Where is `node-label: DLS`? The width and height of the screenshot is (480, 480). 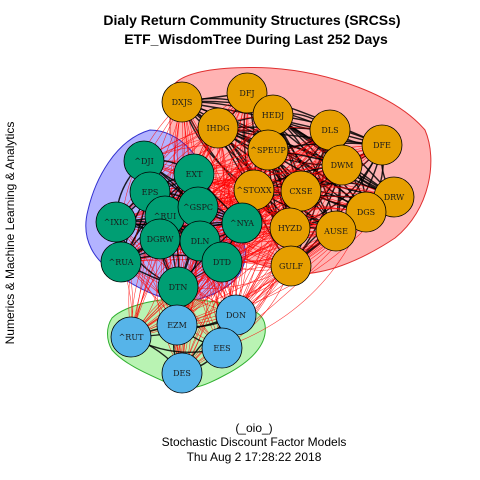 node-label: DLS is located at coordinates (329, 130).